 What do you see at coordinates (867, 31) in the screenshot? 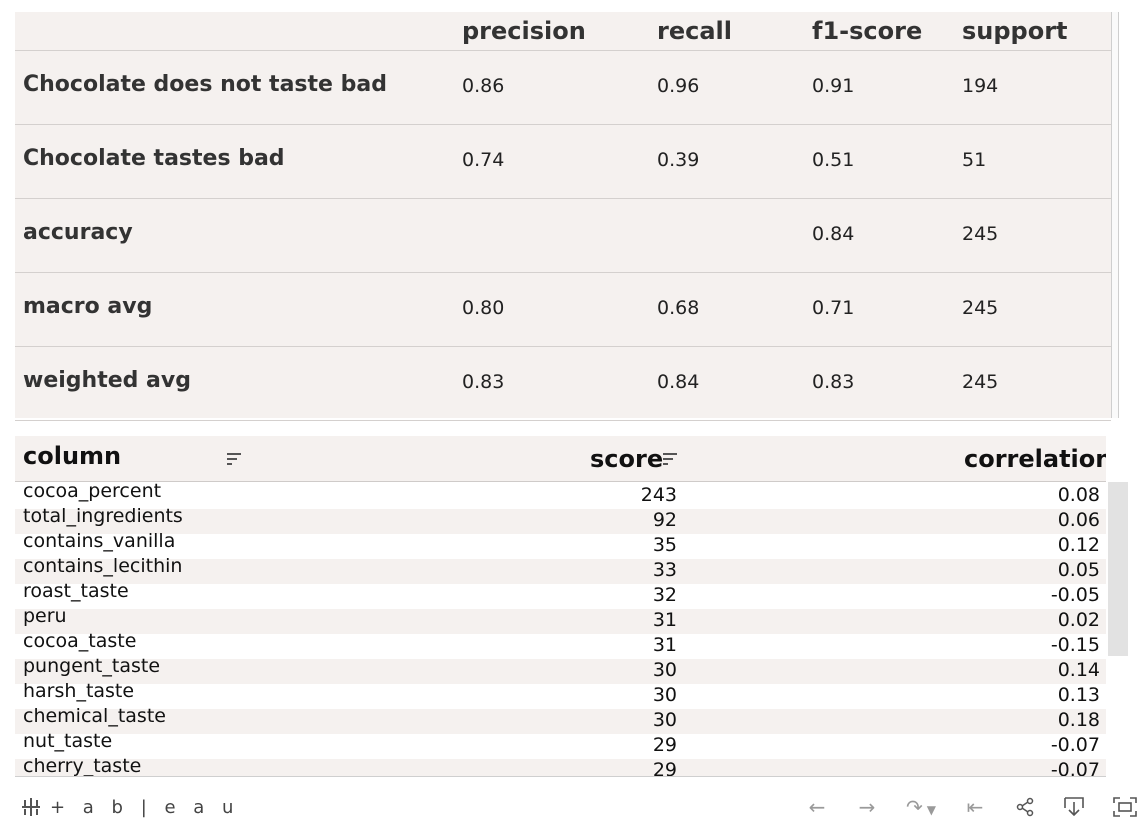
I see `header-f1-score: f1-score` at bounding box center [867, 31].